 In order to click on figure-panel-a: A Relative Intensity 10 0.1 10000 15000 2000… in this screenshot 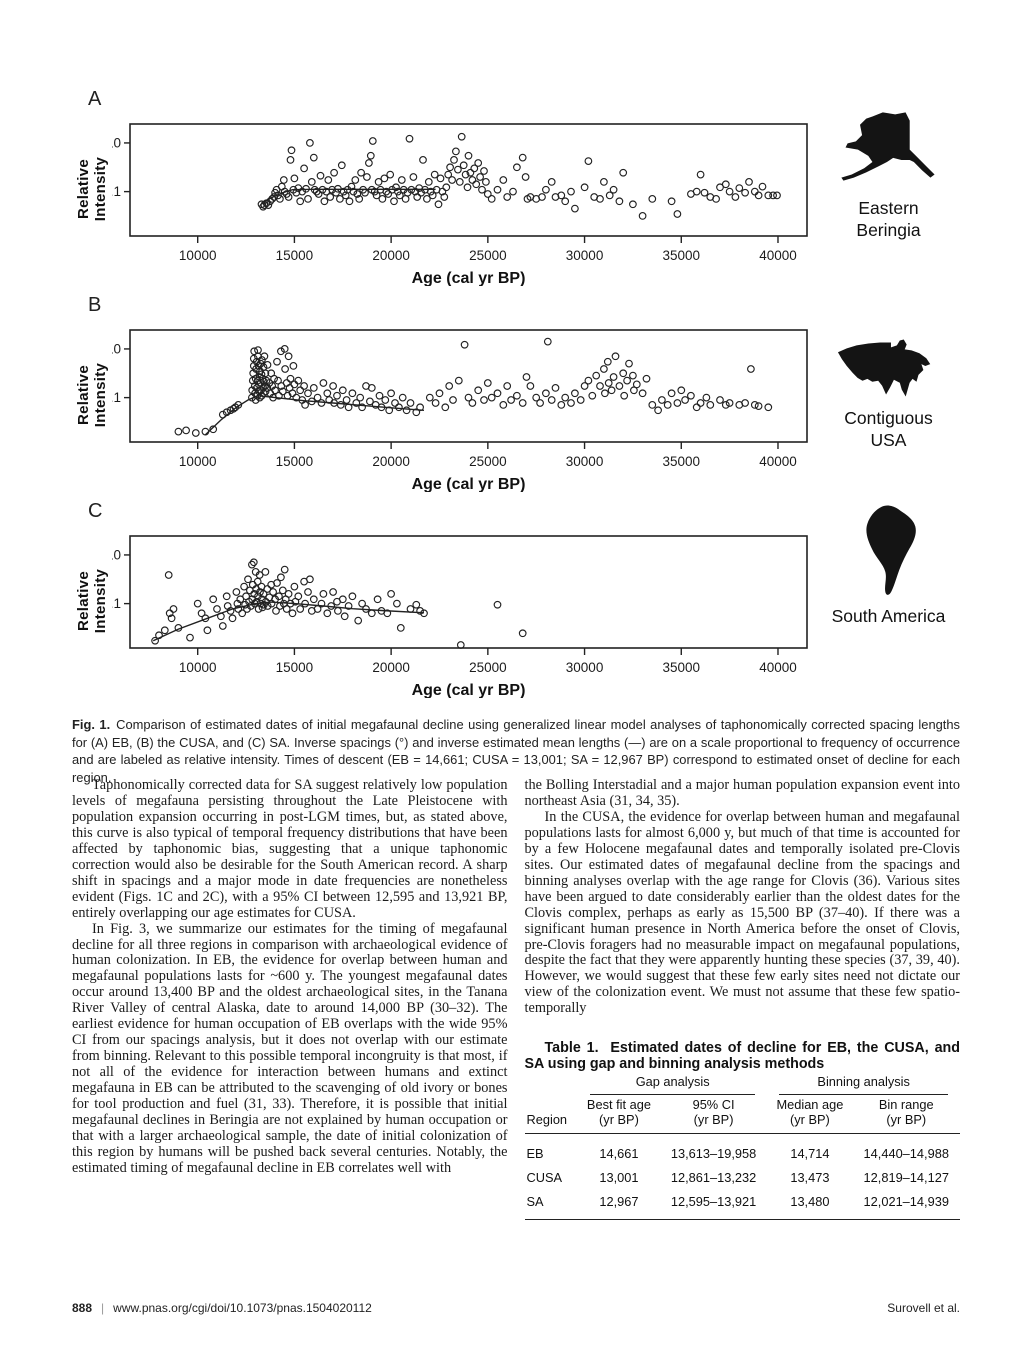, I will do `click(516, 189)`.